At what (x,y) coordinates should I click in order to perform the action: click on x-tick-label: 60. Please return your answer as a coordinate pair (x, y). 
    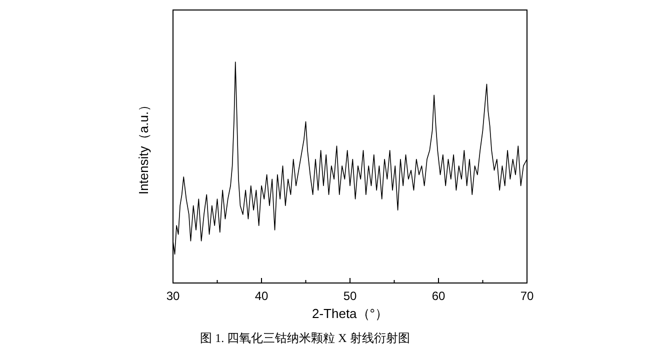
    Looking at the image, I should click on (439, 296).